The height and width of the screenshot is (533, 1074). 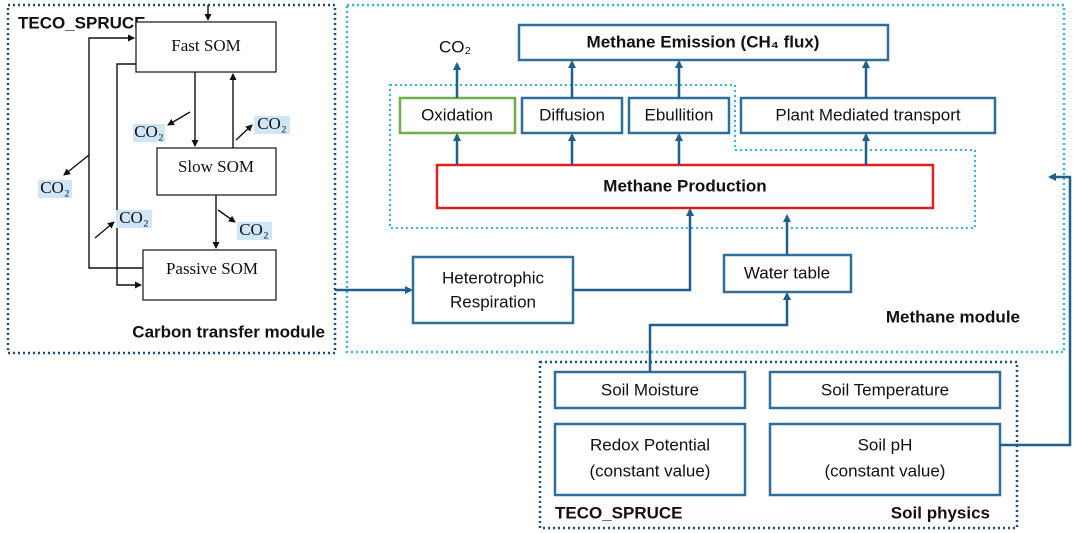 I want to click on respiration-label: Heterotrophic, so click(x=493, y=277).